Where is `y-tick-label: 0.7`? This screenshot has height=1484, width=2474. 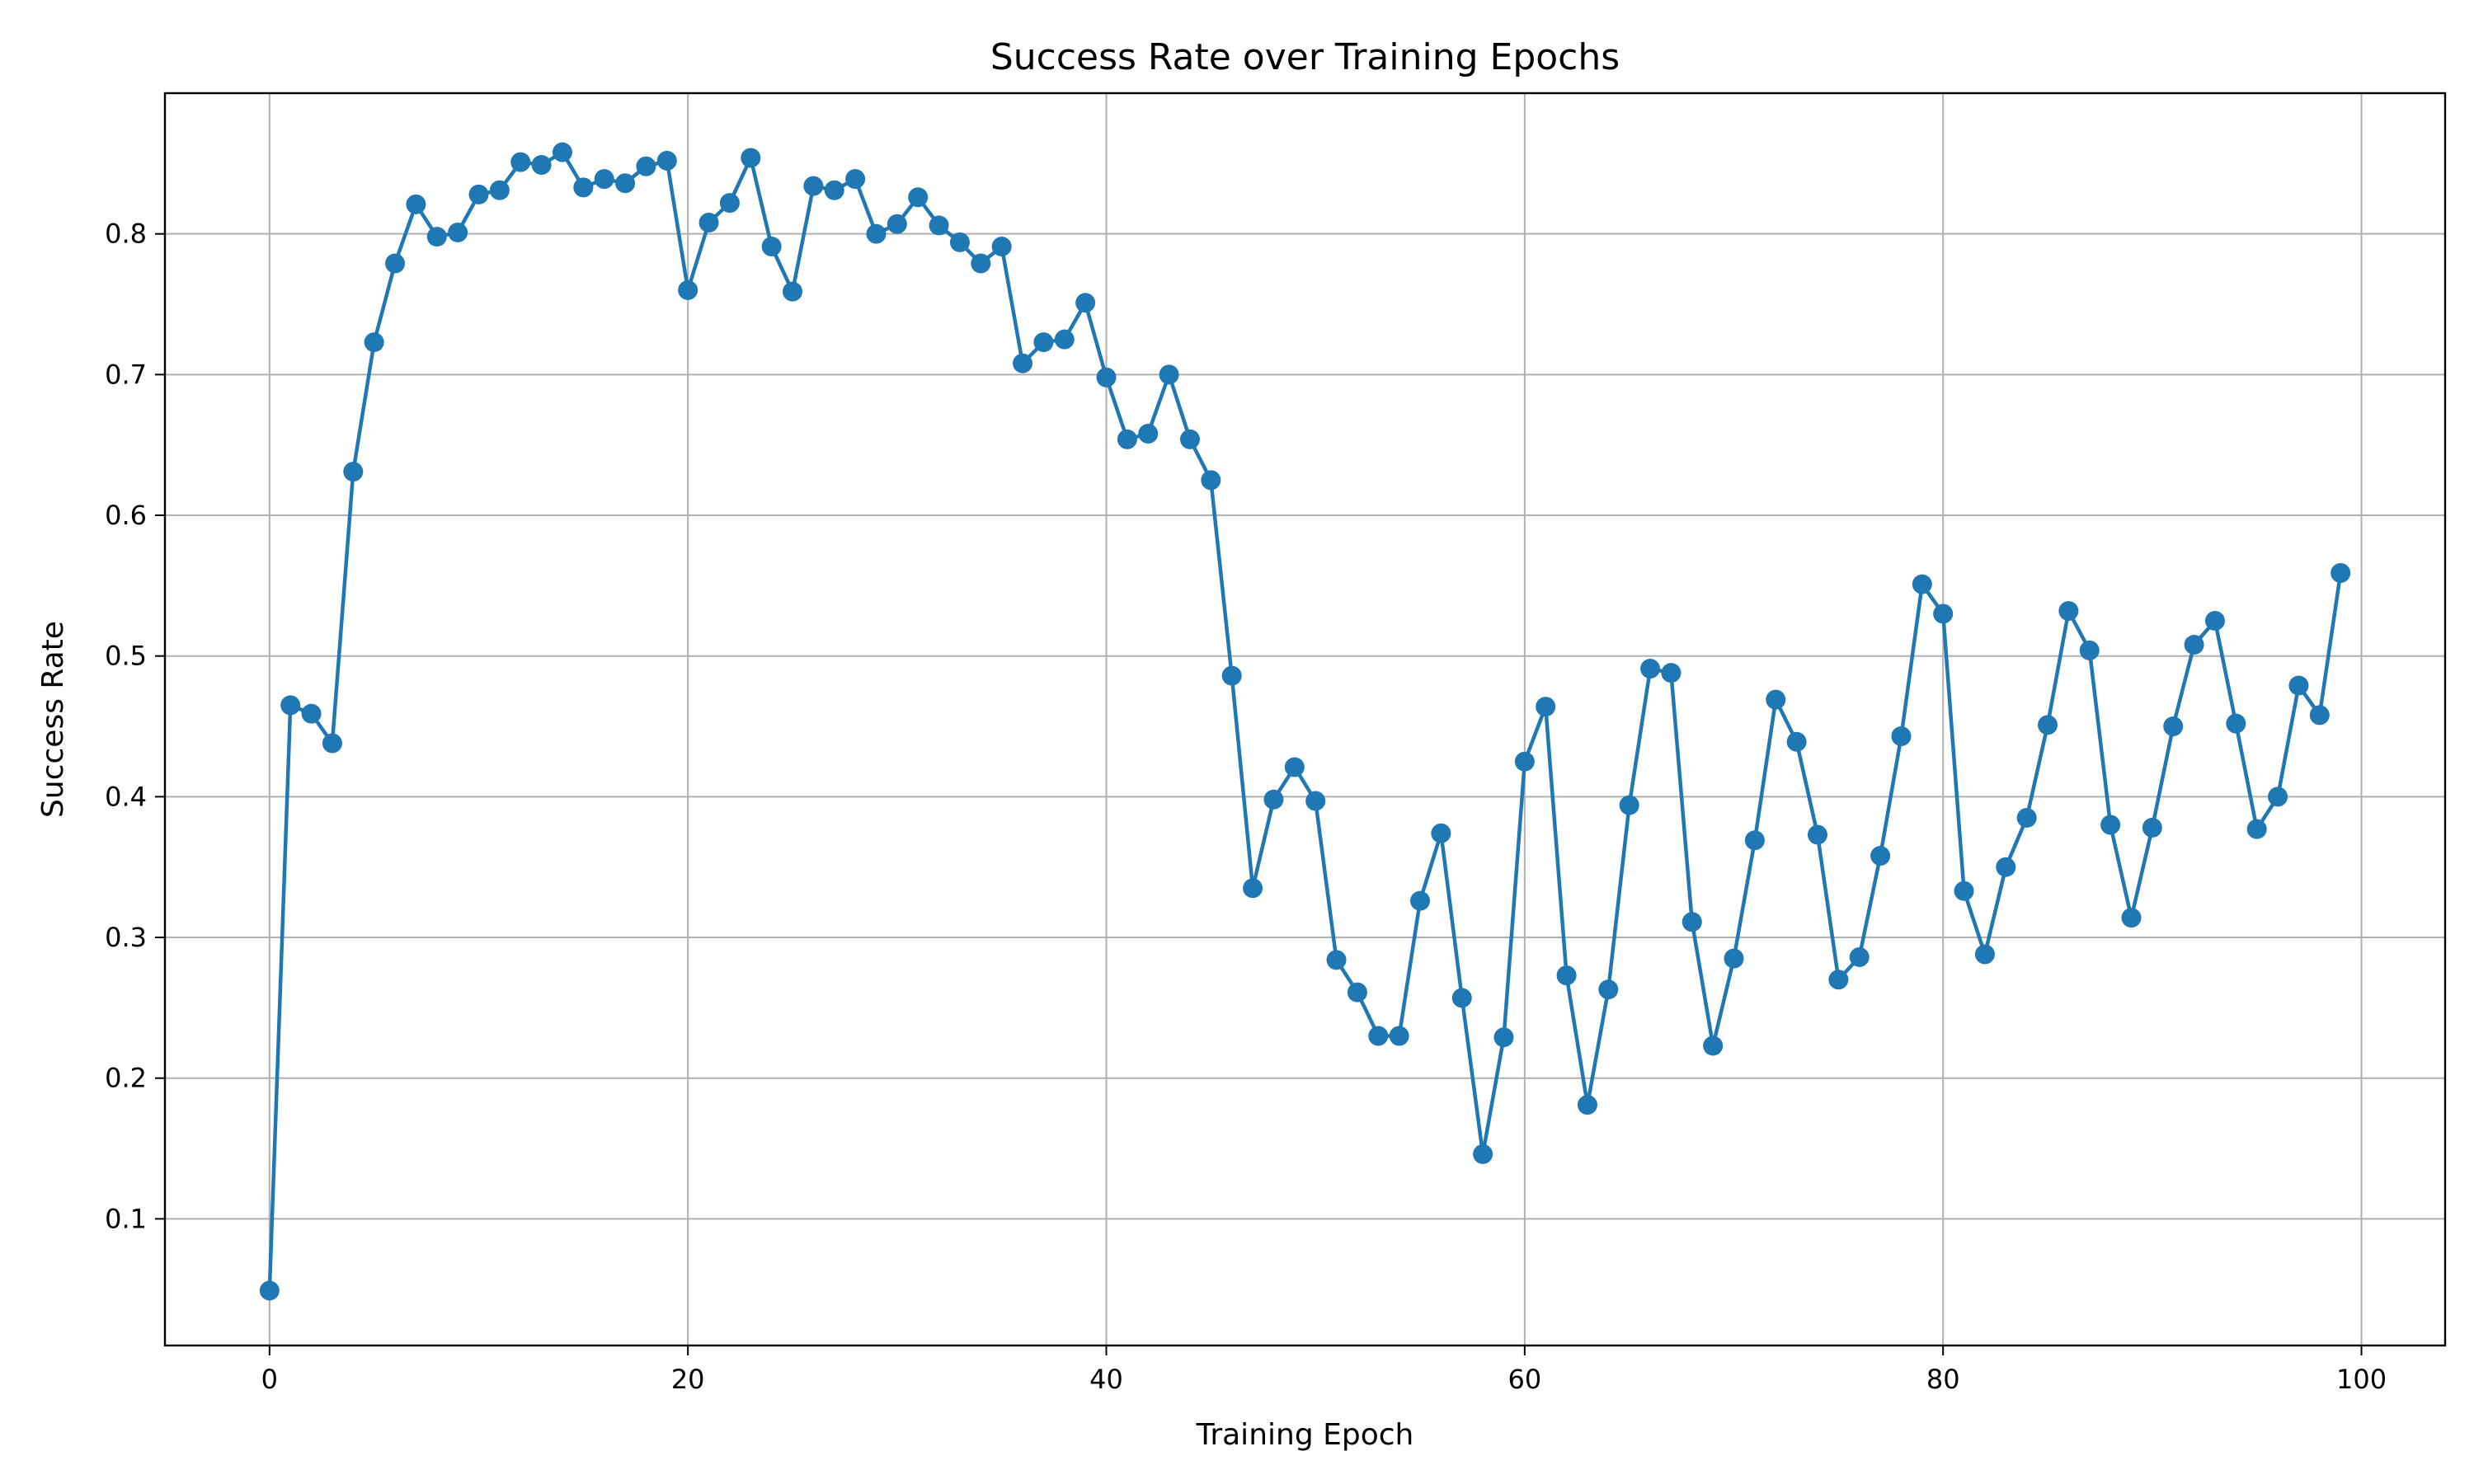 y-tick-label: 0.7 is located at coordinates (126, 374).